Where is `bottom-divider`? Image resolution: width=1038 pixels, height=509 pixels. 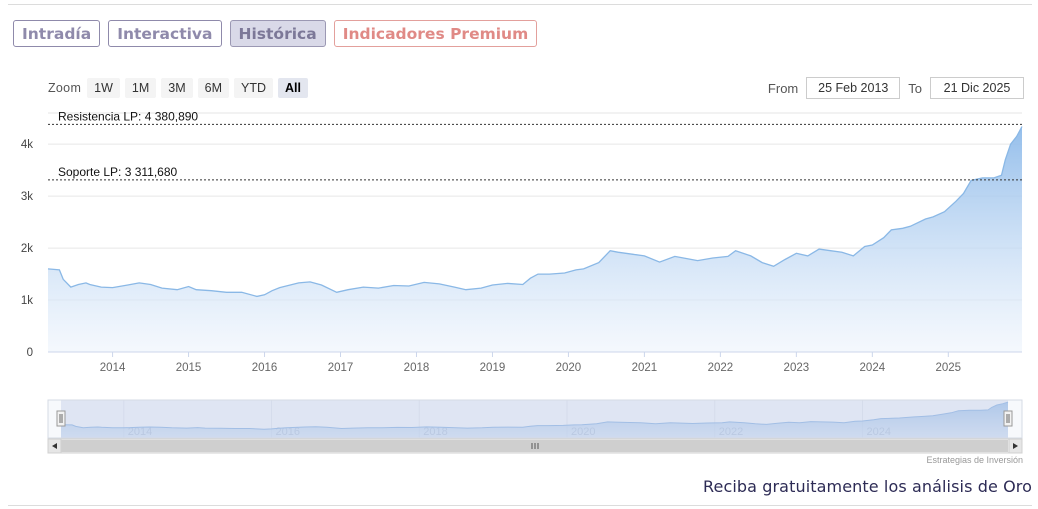 bottom-divider is located at coordinates (520, 505).